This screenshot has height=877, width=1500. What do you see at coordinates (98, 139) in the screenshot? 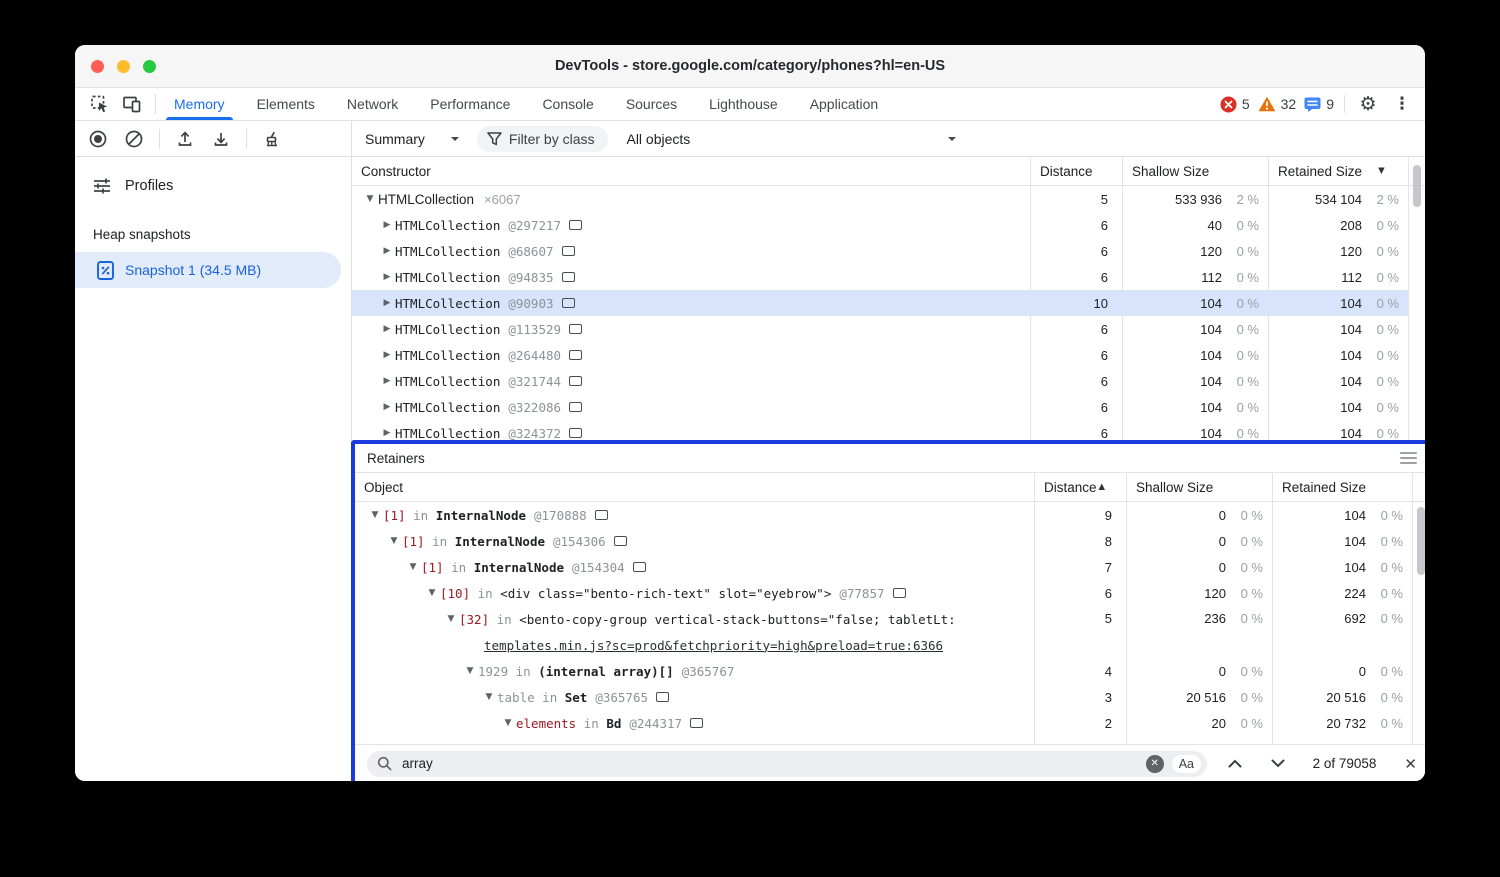
I see `record-heap-icon` at bounding box center [98, 139].